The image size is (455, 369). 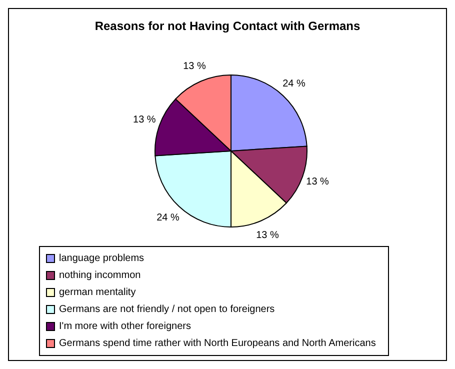 I want to click on legend-label: Germans are not friendly / not open to foreigners, so click(x=167, y=309).